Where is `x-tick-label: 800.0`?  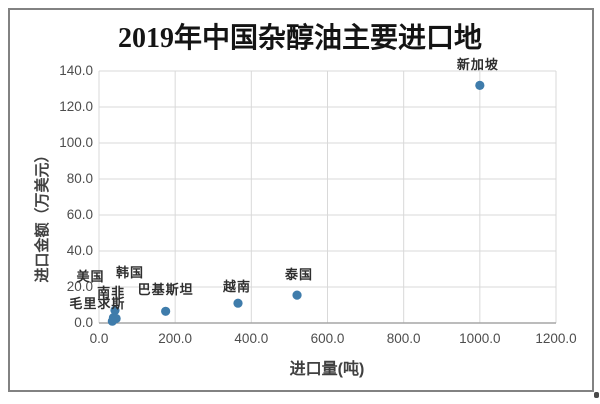 x-tick-label: 800.0 is located at coordinates (403, 338).